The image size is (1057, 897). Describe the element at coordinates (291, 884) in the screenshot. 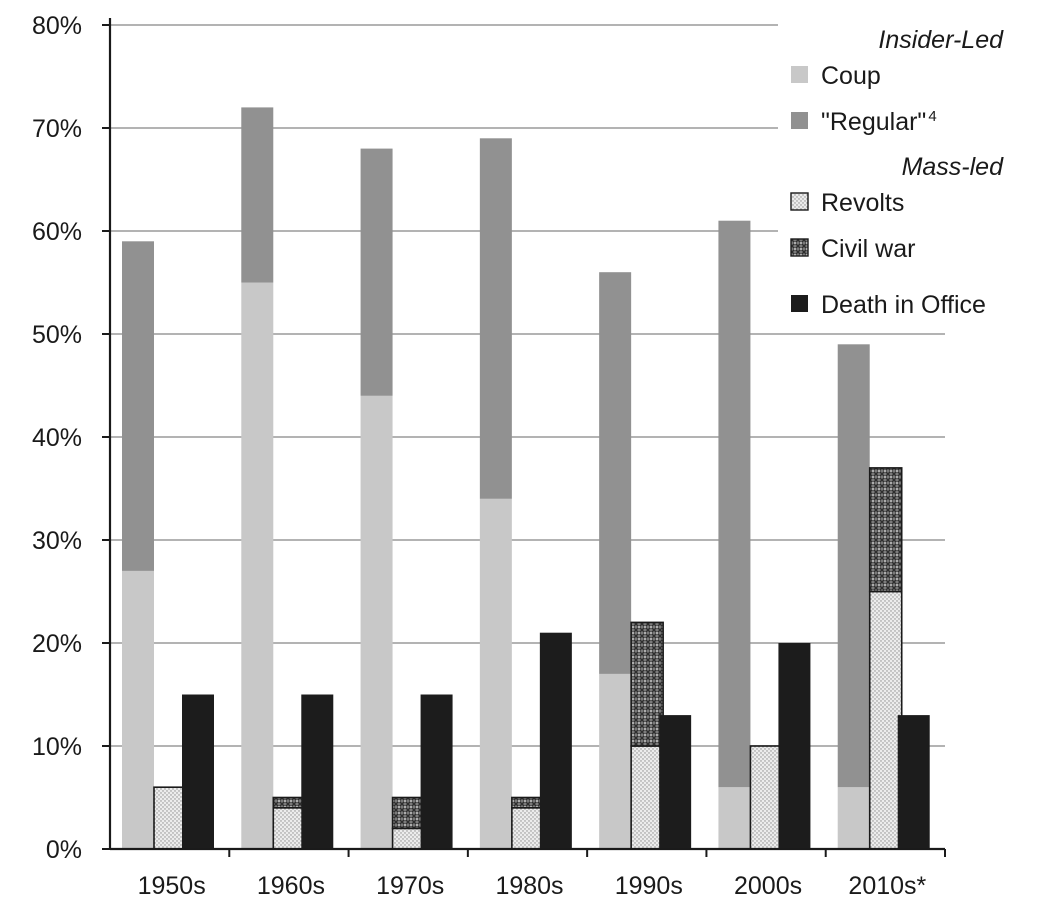

I see `x-tick-label: 1960s` at that location.